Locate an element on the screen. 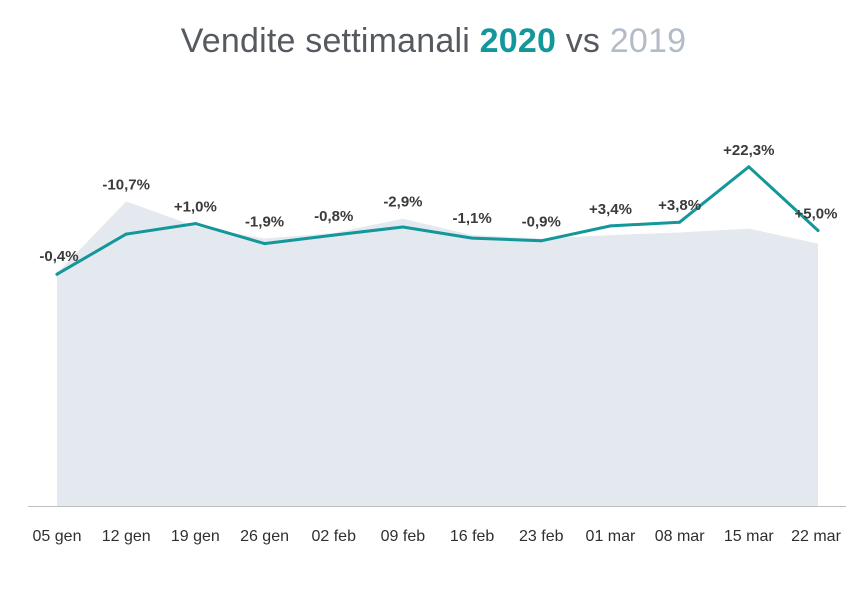 This screenshot has width=867, height=607. title-year-2020: 2020 is located at coordinates (518, 41).